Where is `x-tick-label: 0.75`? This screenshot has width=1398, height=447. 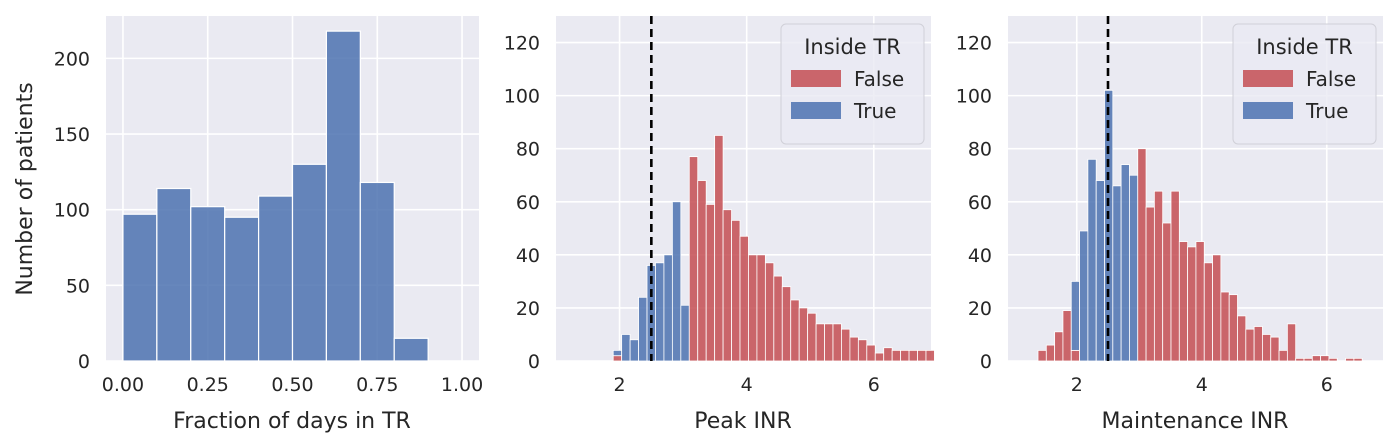
x-tick-label: 0.75 is located at coordinates (377, 385).